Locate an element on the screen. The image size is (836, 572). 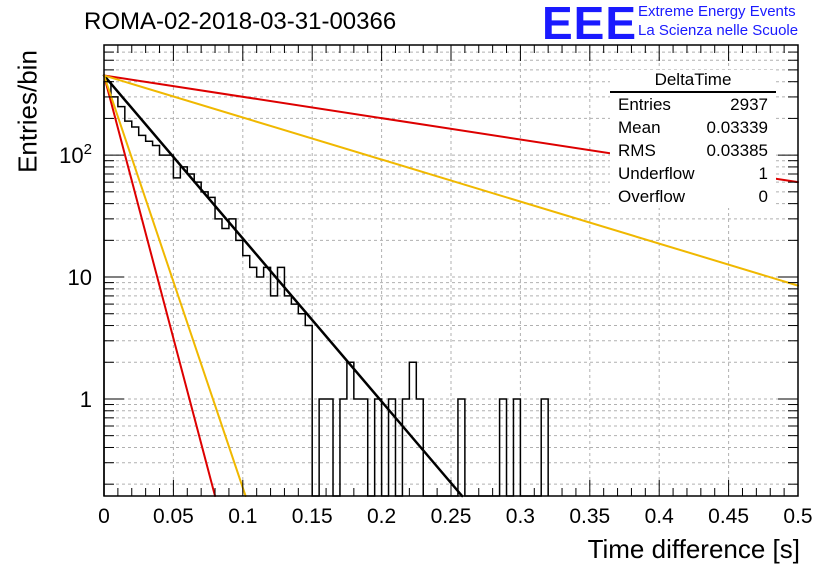
y-tick-label: 102 is located at coordinates (75, 154).